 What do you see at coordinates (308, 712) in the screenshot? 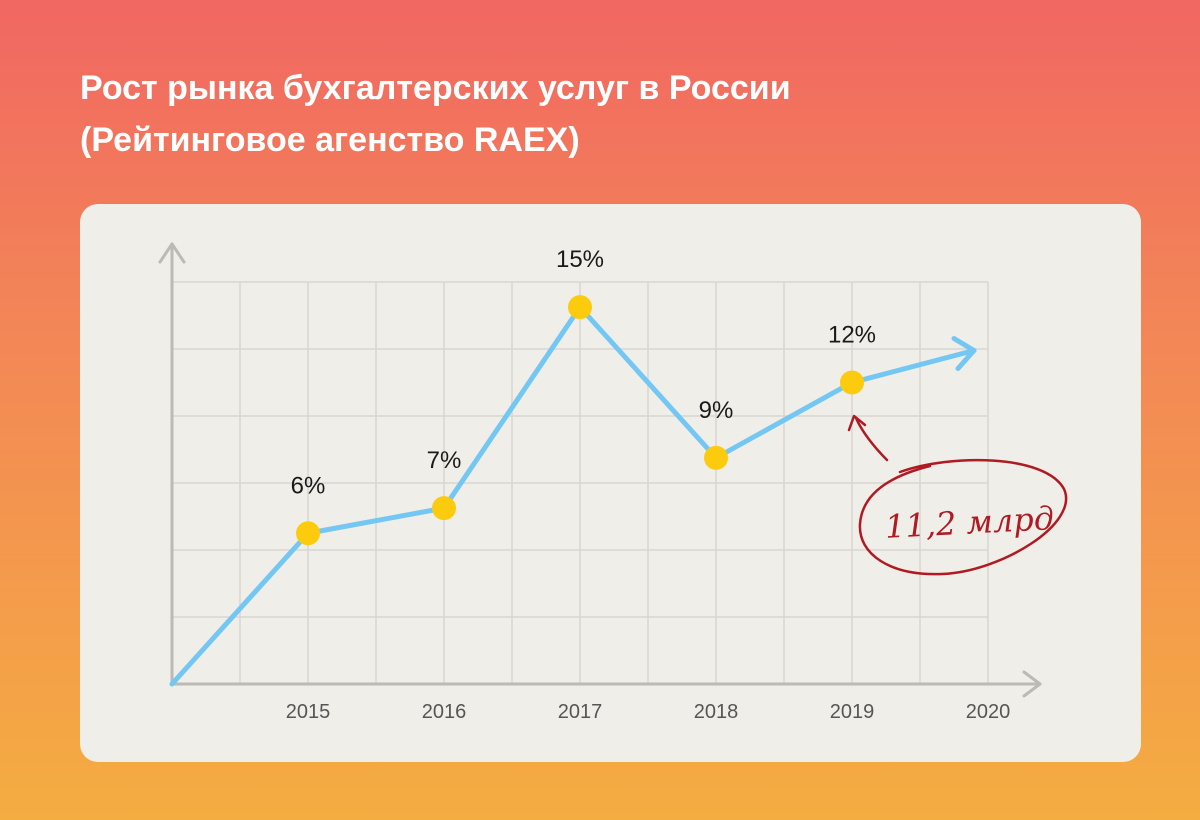
I see `x-tick-label: 2015` at bounding box center [308, 712].